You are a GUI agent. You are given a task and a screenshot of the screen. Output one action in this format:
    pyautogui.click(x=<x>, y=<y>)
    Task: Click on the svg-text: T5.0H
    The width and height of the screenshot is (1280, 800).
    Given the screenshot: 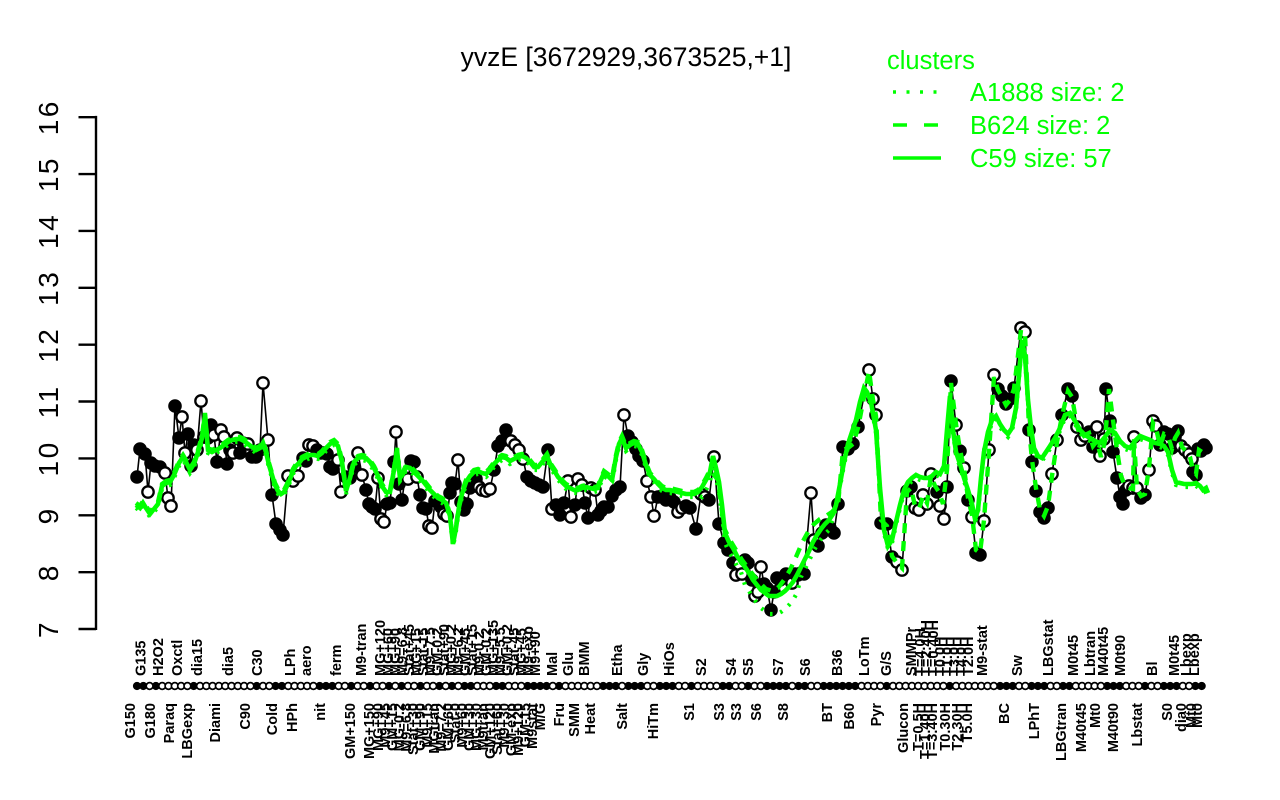 What is the action you would take?
    pyautogui.click(x=968, y=723)
    